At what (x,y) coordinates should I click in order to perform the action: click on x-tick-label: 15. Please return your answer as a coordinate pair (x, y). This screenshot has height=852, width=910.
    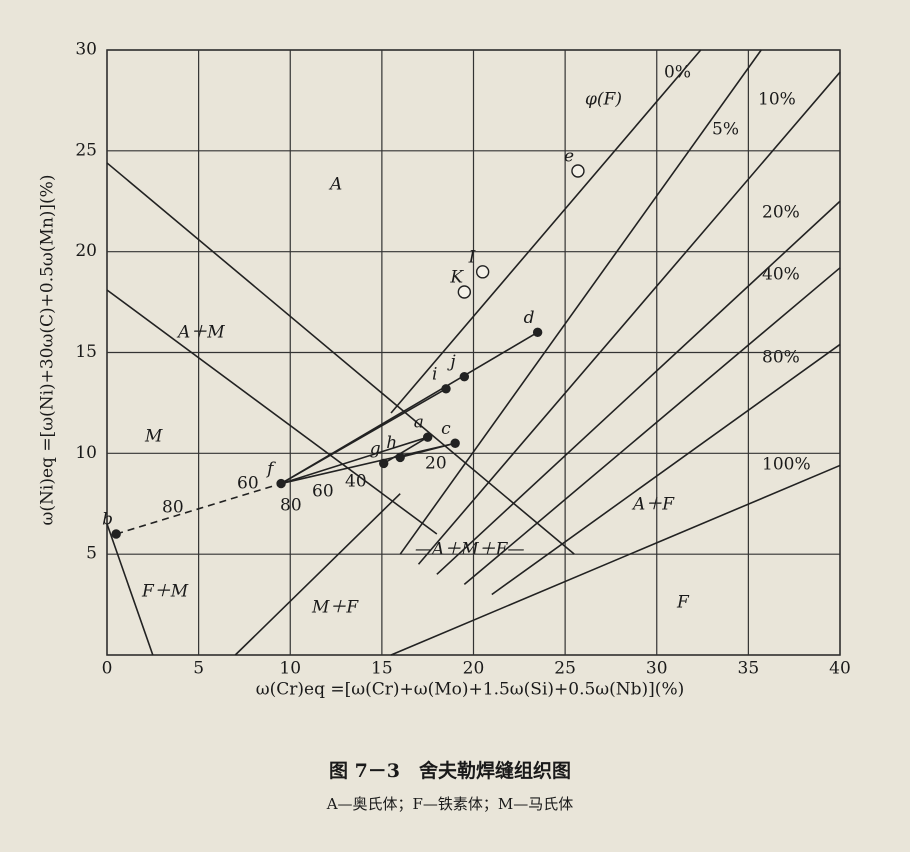
    Looking at the image, I should click on (382, 669).